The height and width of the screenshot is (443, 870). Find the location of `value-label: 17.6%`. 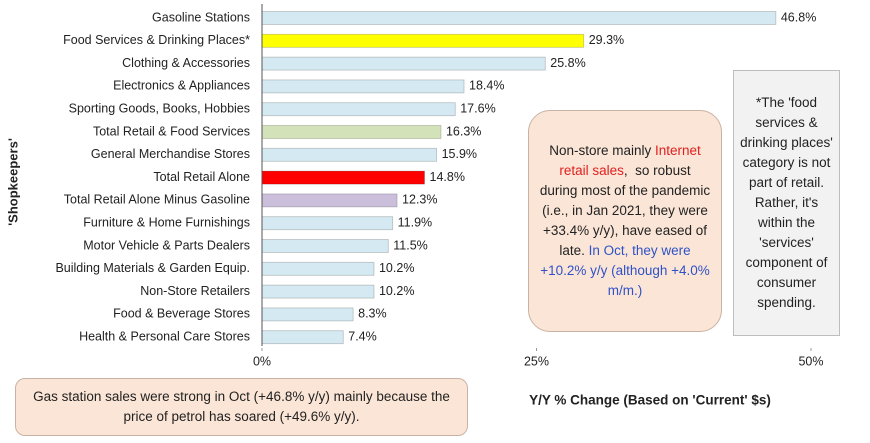

value-label: 17.6% is located at coordinates (477, 108).